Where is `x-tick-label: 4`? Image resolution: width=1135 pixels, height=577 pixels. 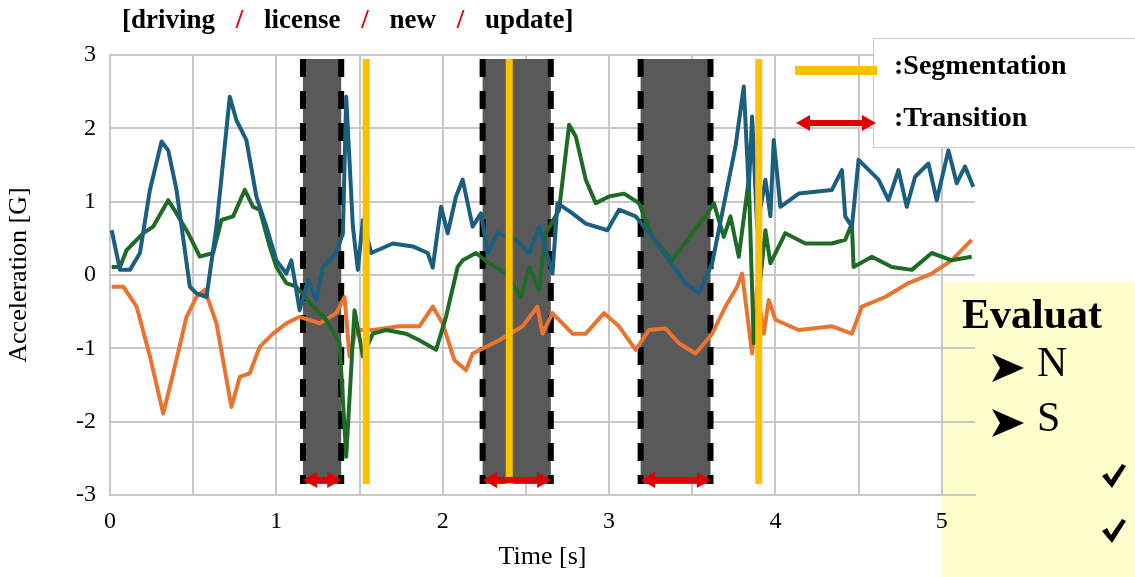 x-tick-label: 4 is located at coordinates (775, 519).